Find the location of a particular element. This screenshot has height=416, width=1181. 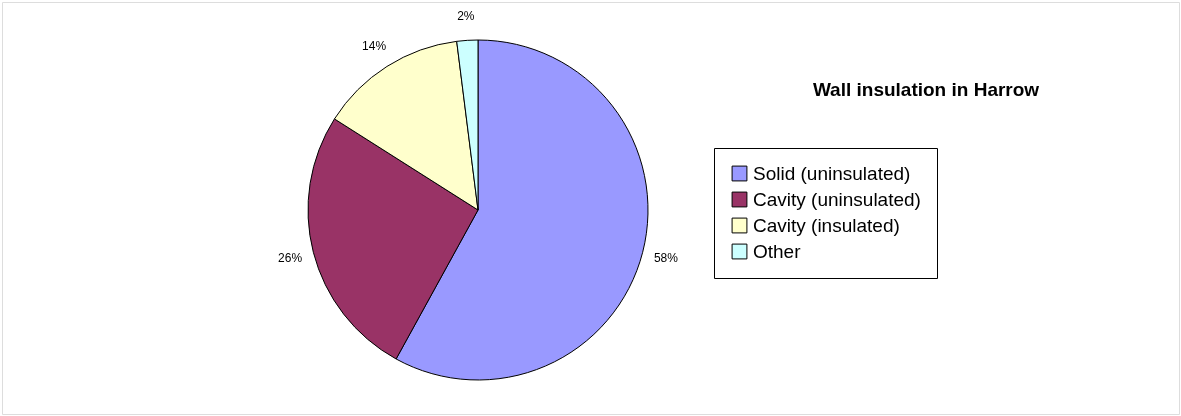

legend-label: Cavity (insulated) is located at coordinates (826, 225).